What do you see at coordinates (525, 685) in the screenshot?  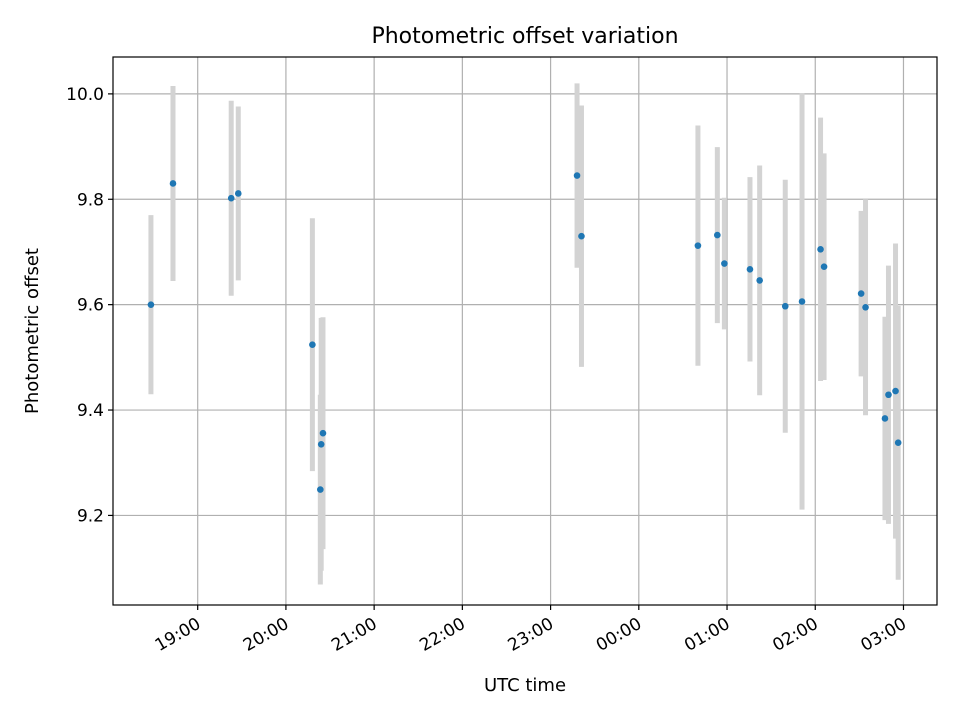 I see `x-axis-label: UTC time` at bounding box center [525, 685].